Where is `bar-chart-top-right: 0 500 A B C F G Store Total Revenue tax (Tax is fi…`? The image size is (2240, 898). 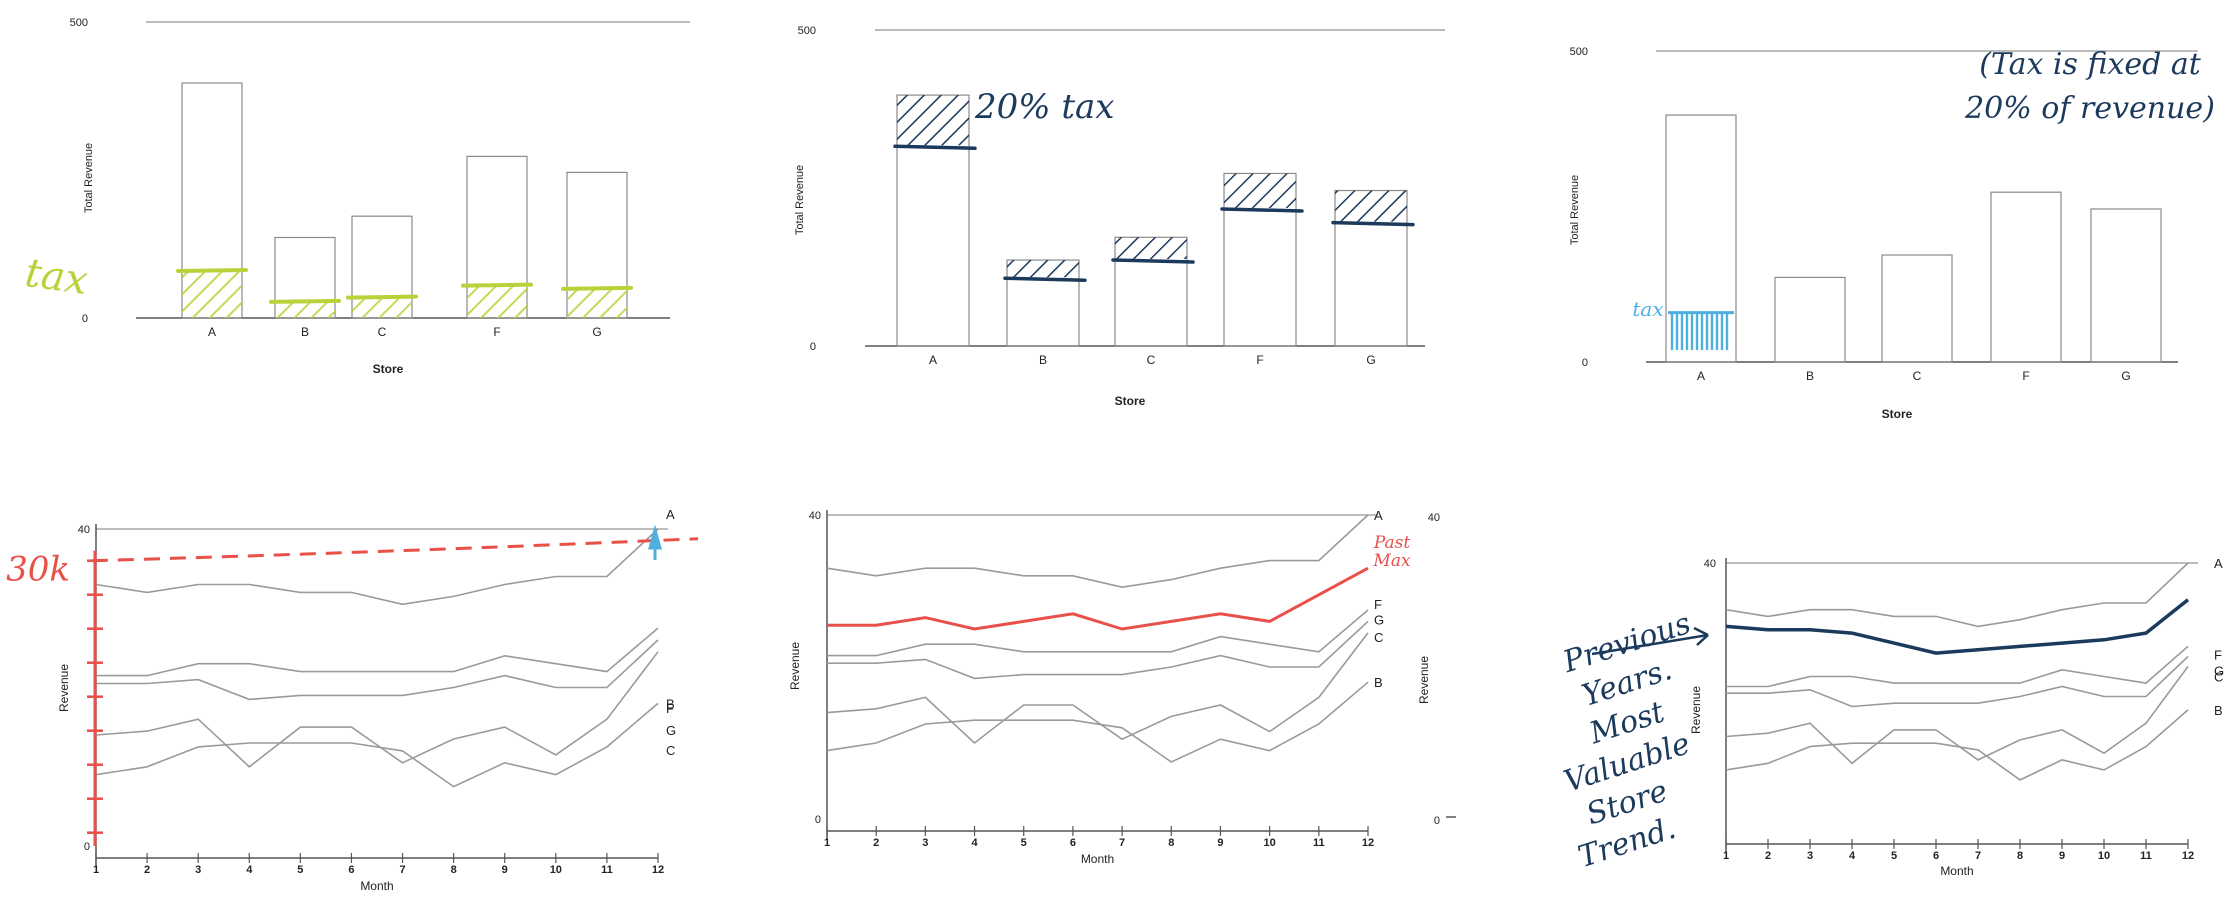 bar-chart-top-right: 0 500 A B C F G Store Total Revenue tax (Tax is fi… is located at coordinates (1892, 233).